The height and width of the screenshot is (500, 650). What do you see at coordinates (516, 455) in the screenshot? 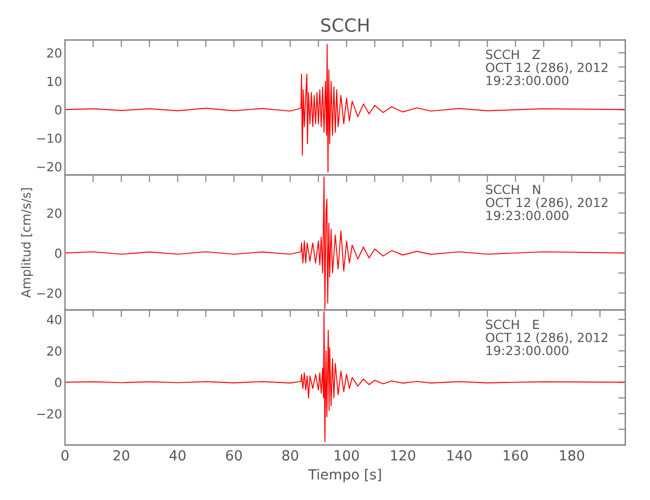
I see `x-tick-label: 160` at bounding box center [516, 455].